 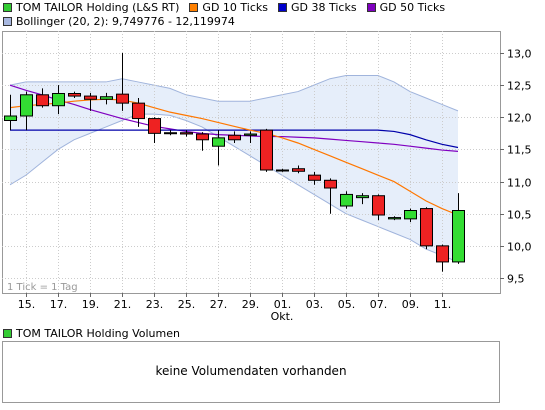 I want to click on y-tick-label: 11,5, so click(x=519, y=150).